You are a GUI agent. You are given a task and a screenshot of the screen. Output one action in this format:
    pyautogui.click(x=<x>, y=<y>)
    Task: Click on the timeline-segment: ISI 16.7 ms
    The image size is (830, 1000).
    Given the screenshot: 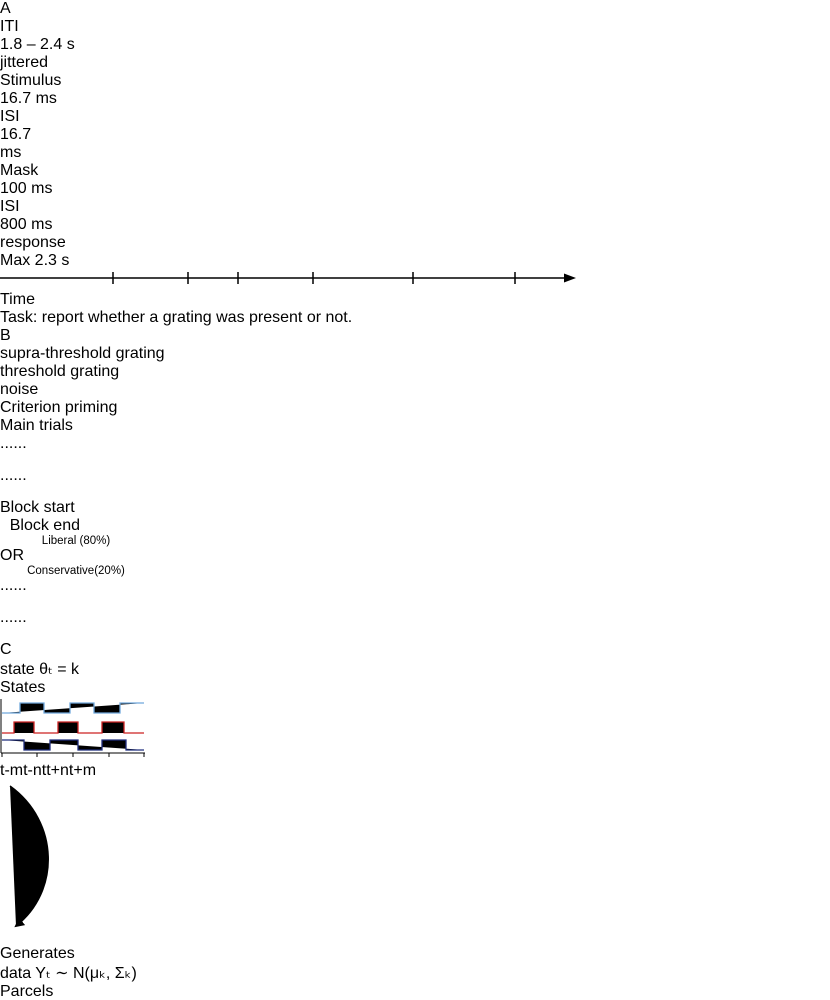 What is the action you would take?
    pyautogui.click(x=16, y=134)
    